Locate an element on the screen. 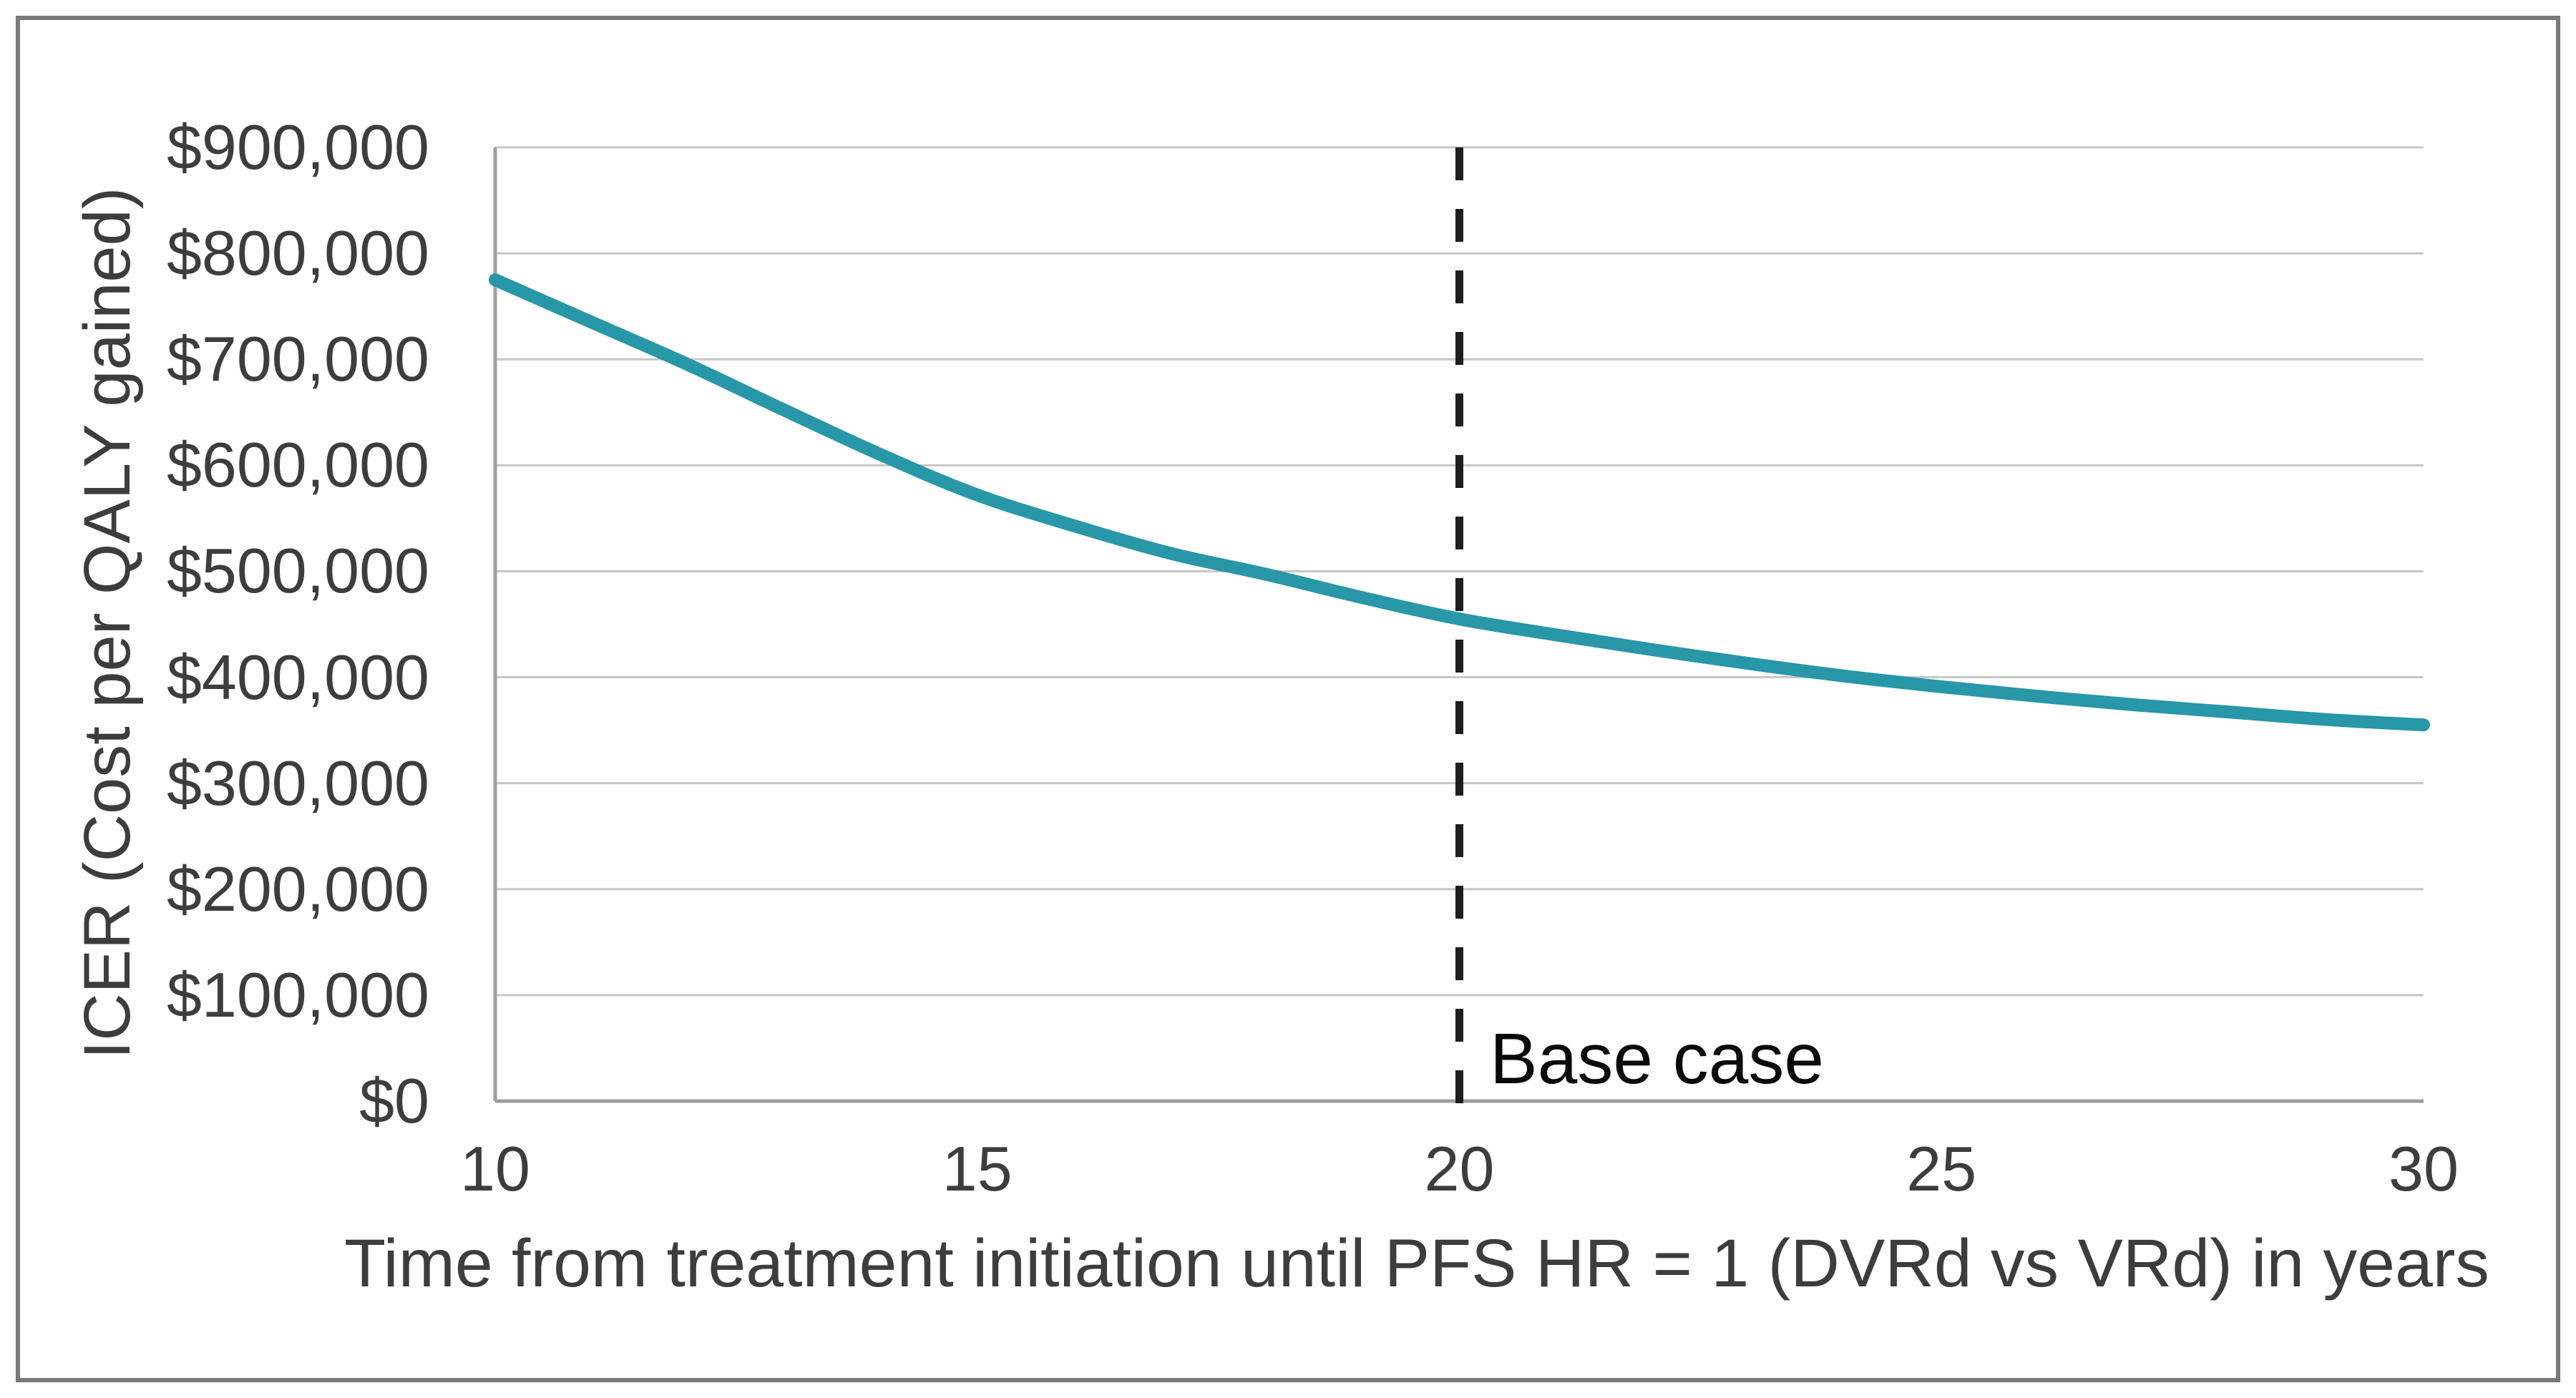  y-tick-label: $200,000 is located at coordinates (297, 888).